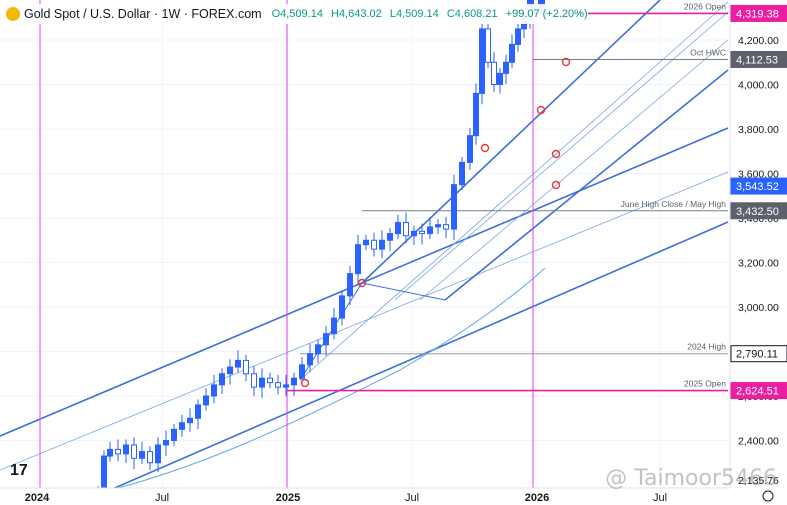 The height and width of the screenshot is (505, 787). What do you see at coordinates (758, 264) in the screenshot?
I see `price-tick-label: 3,200.00` at bounding box center [758, 264].